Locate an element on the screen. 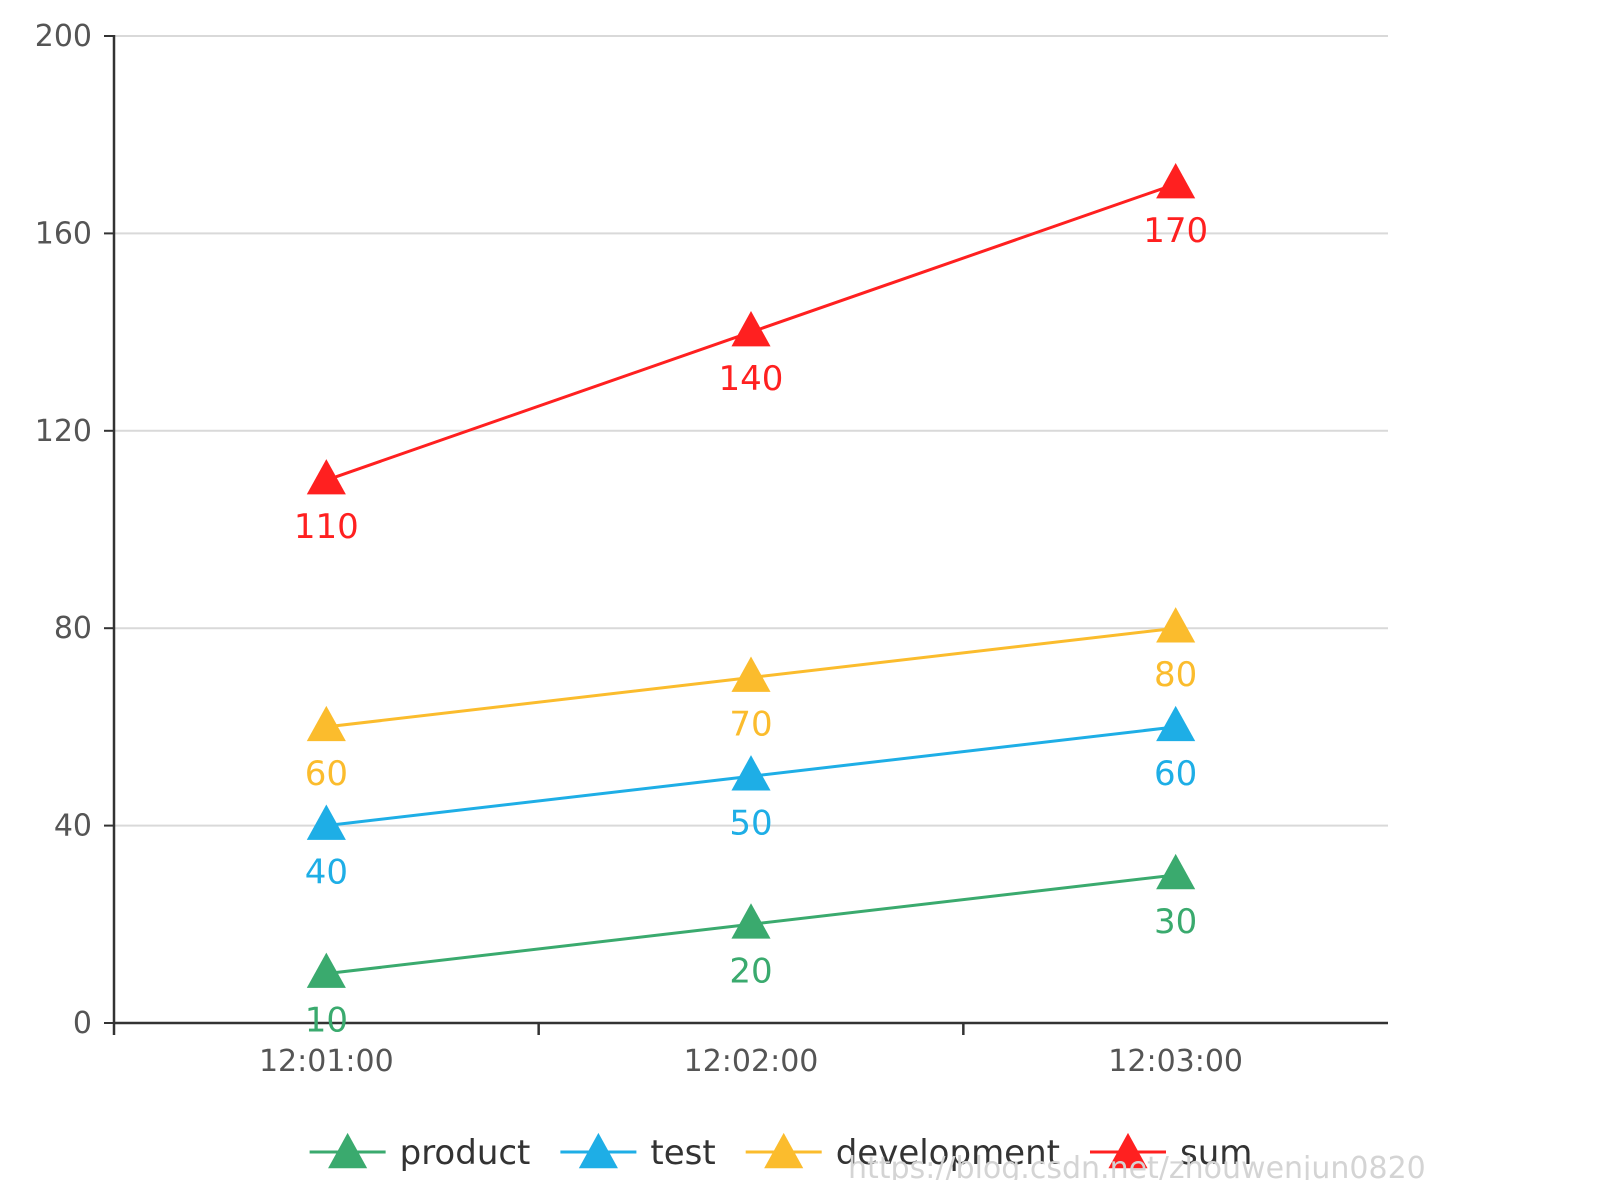 The image size is (1612, 1184). data-label-test: 50 is located at coordinates (750, 823).